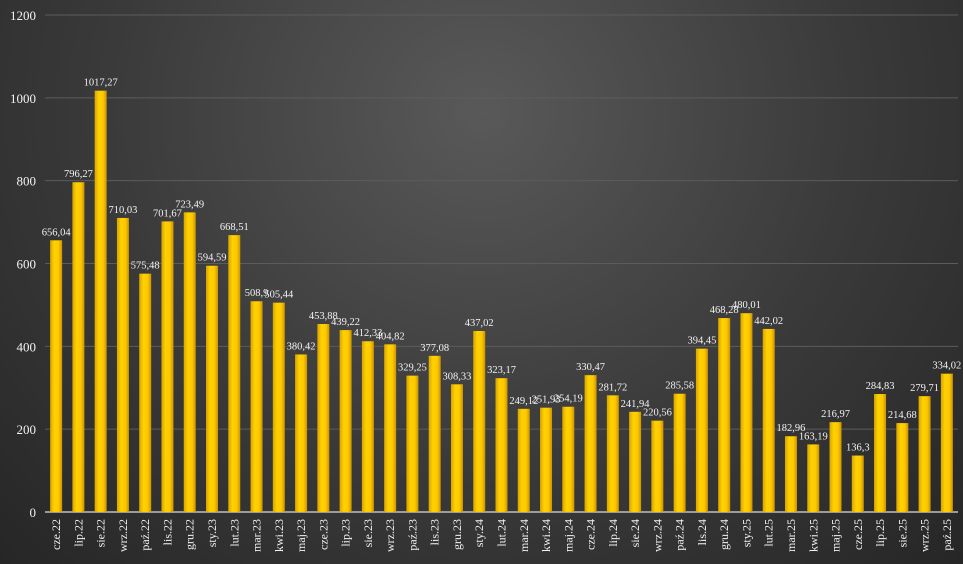  I want to click on data-label: 377,08, so click(434, 348).